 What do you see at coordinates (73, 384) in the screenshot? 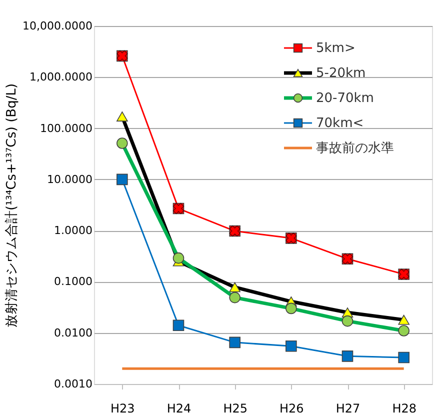
I see `y-tick-label: 0.0010` at bounding box center [73, 384].